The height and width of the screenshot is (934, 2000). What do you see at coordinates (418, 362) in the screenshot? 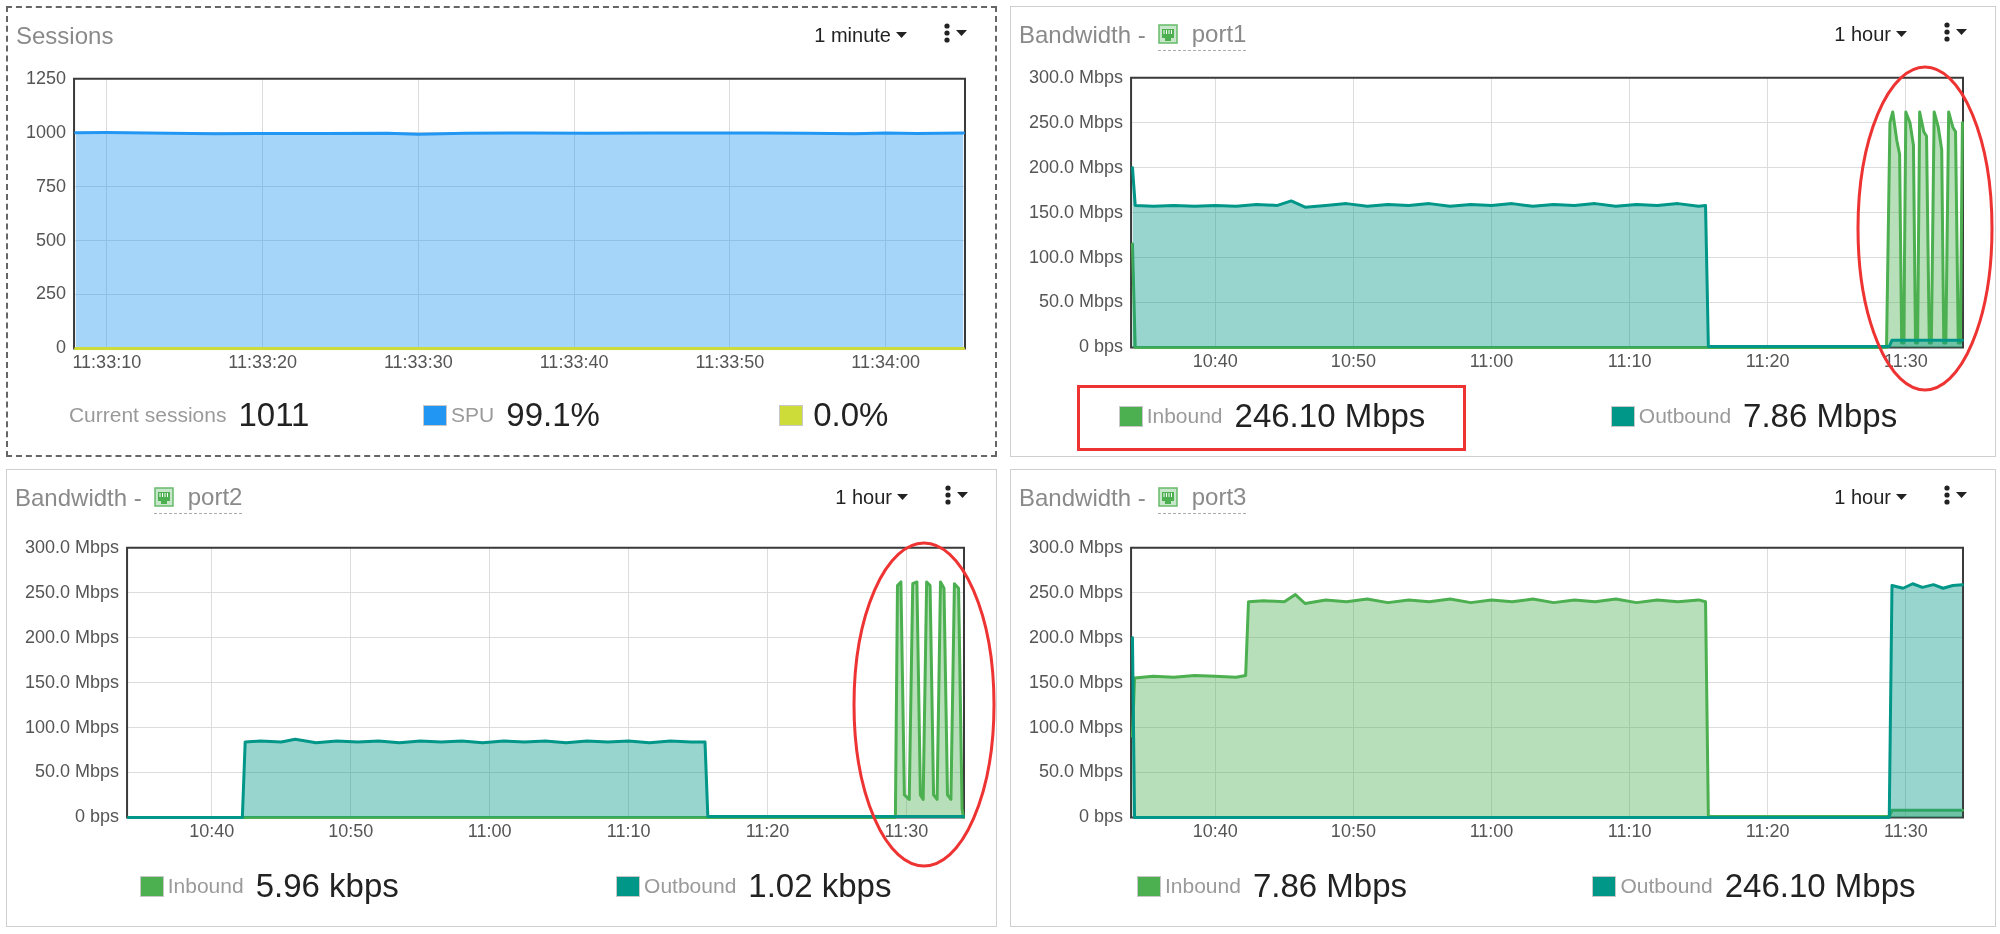
I see `x-tick-label: 11:33:30` at bounding box center [418, 362].